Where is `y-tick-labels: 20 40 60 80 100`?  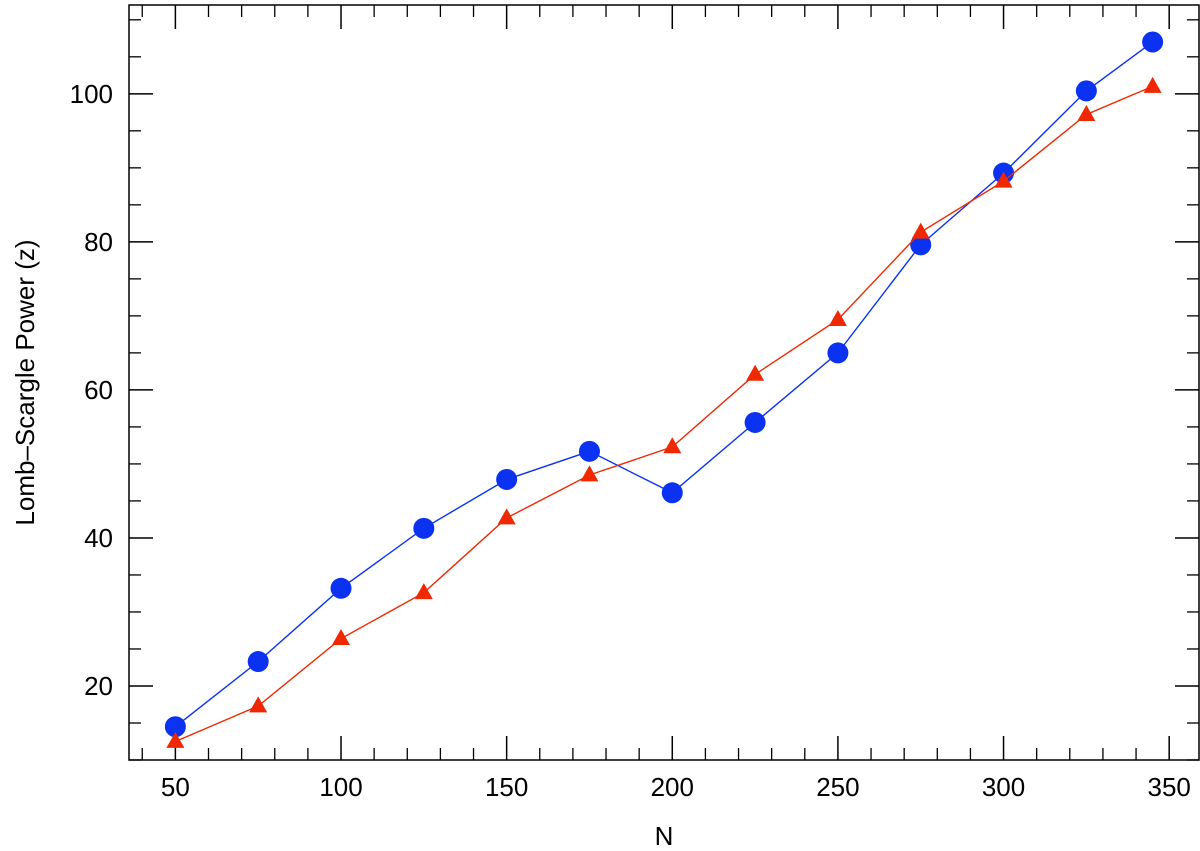 y-tick-labels: 20 40 60 80 100 is located at coordinates (91, 390).